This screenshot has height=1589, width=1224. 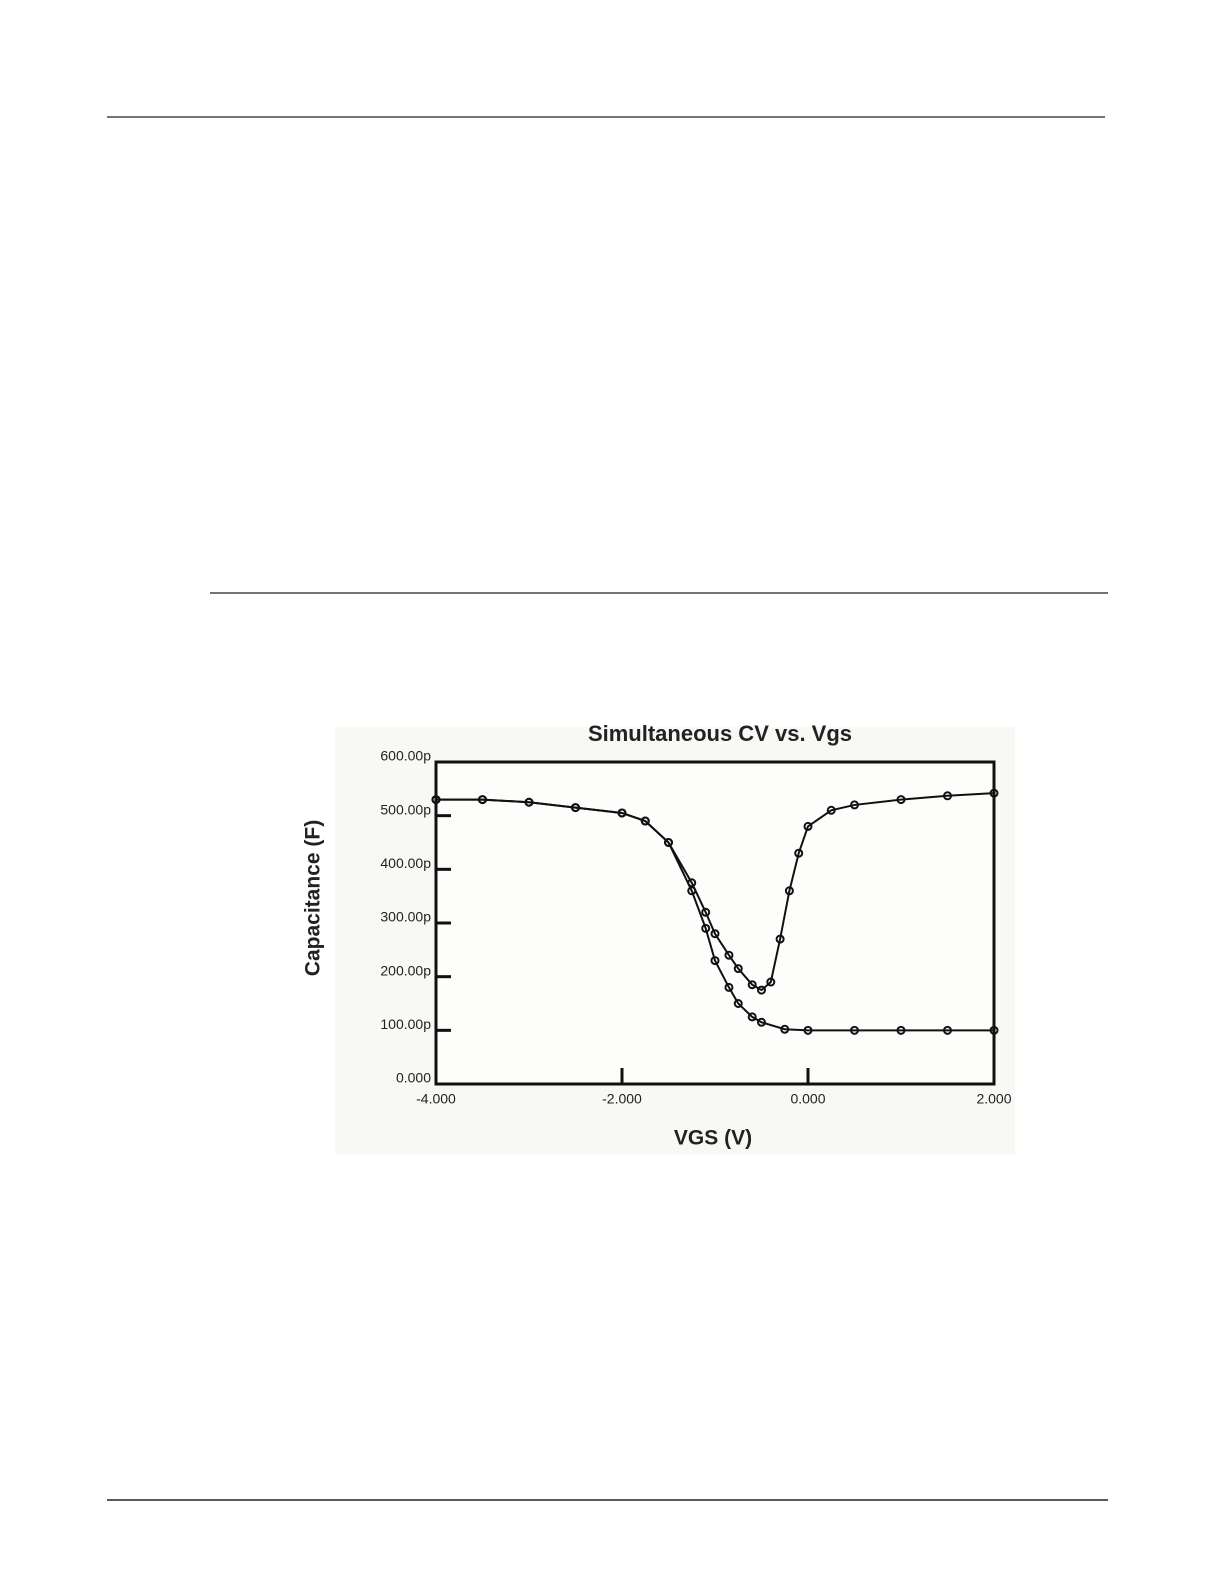 I want to click on chart-title: Simultaneous CV vs. Vgs, so click(x=720, y=733).